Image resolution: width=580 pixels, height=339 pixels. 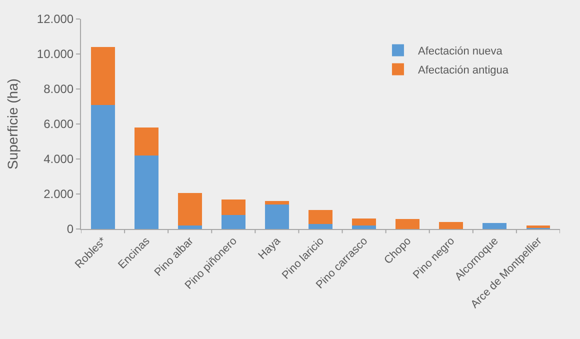 I want to click on y-tick-label: 4.000, so click(x=59, y=159).